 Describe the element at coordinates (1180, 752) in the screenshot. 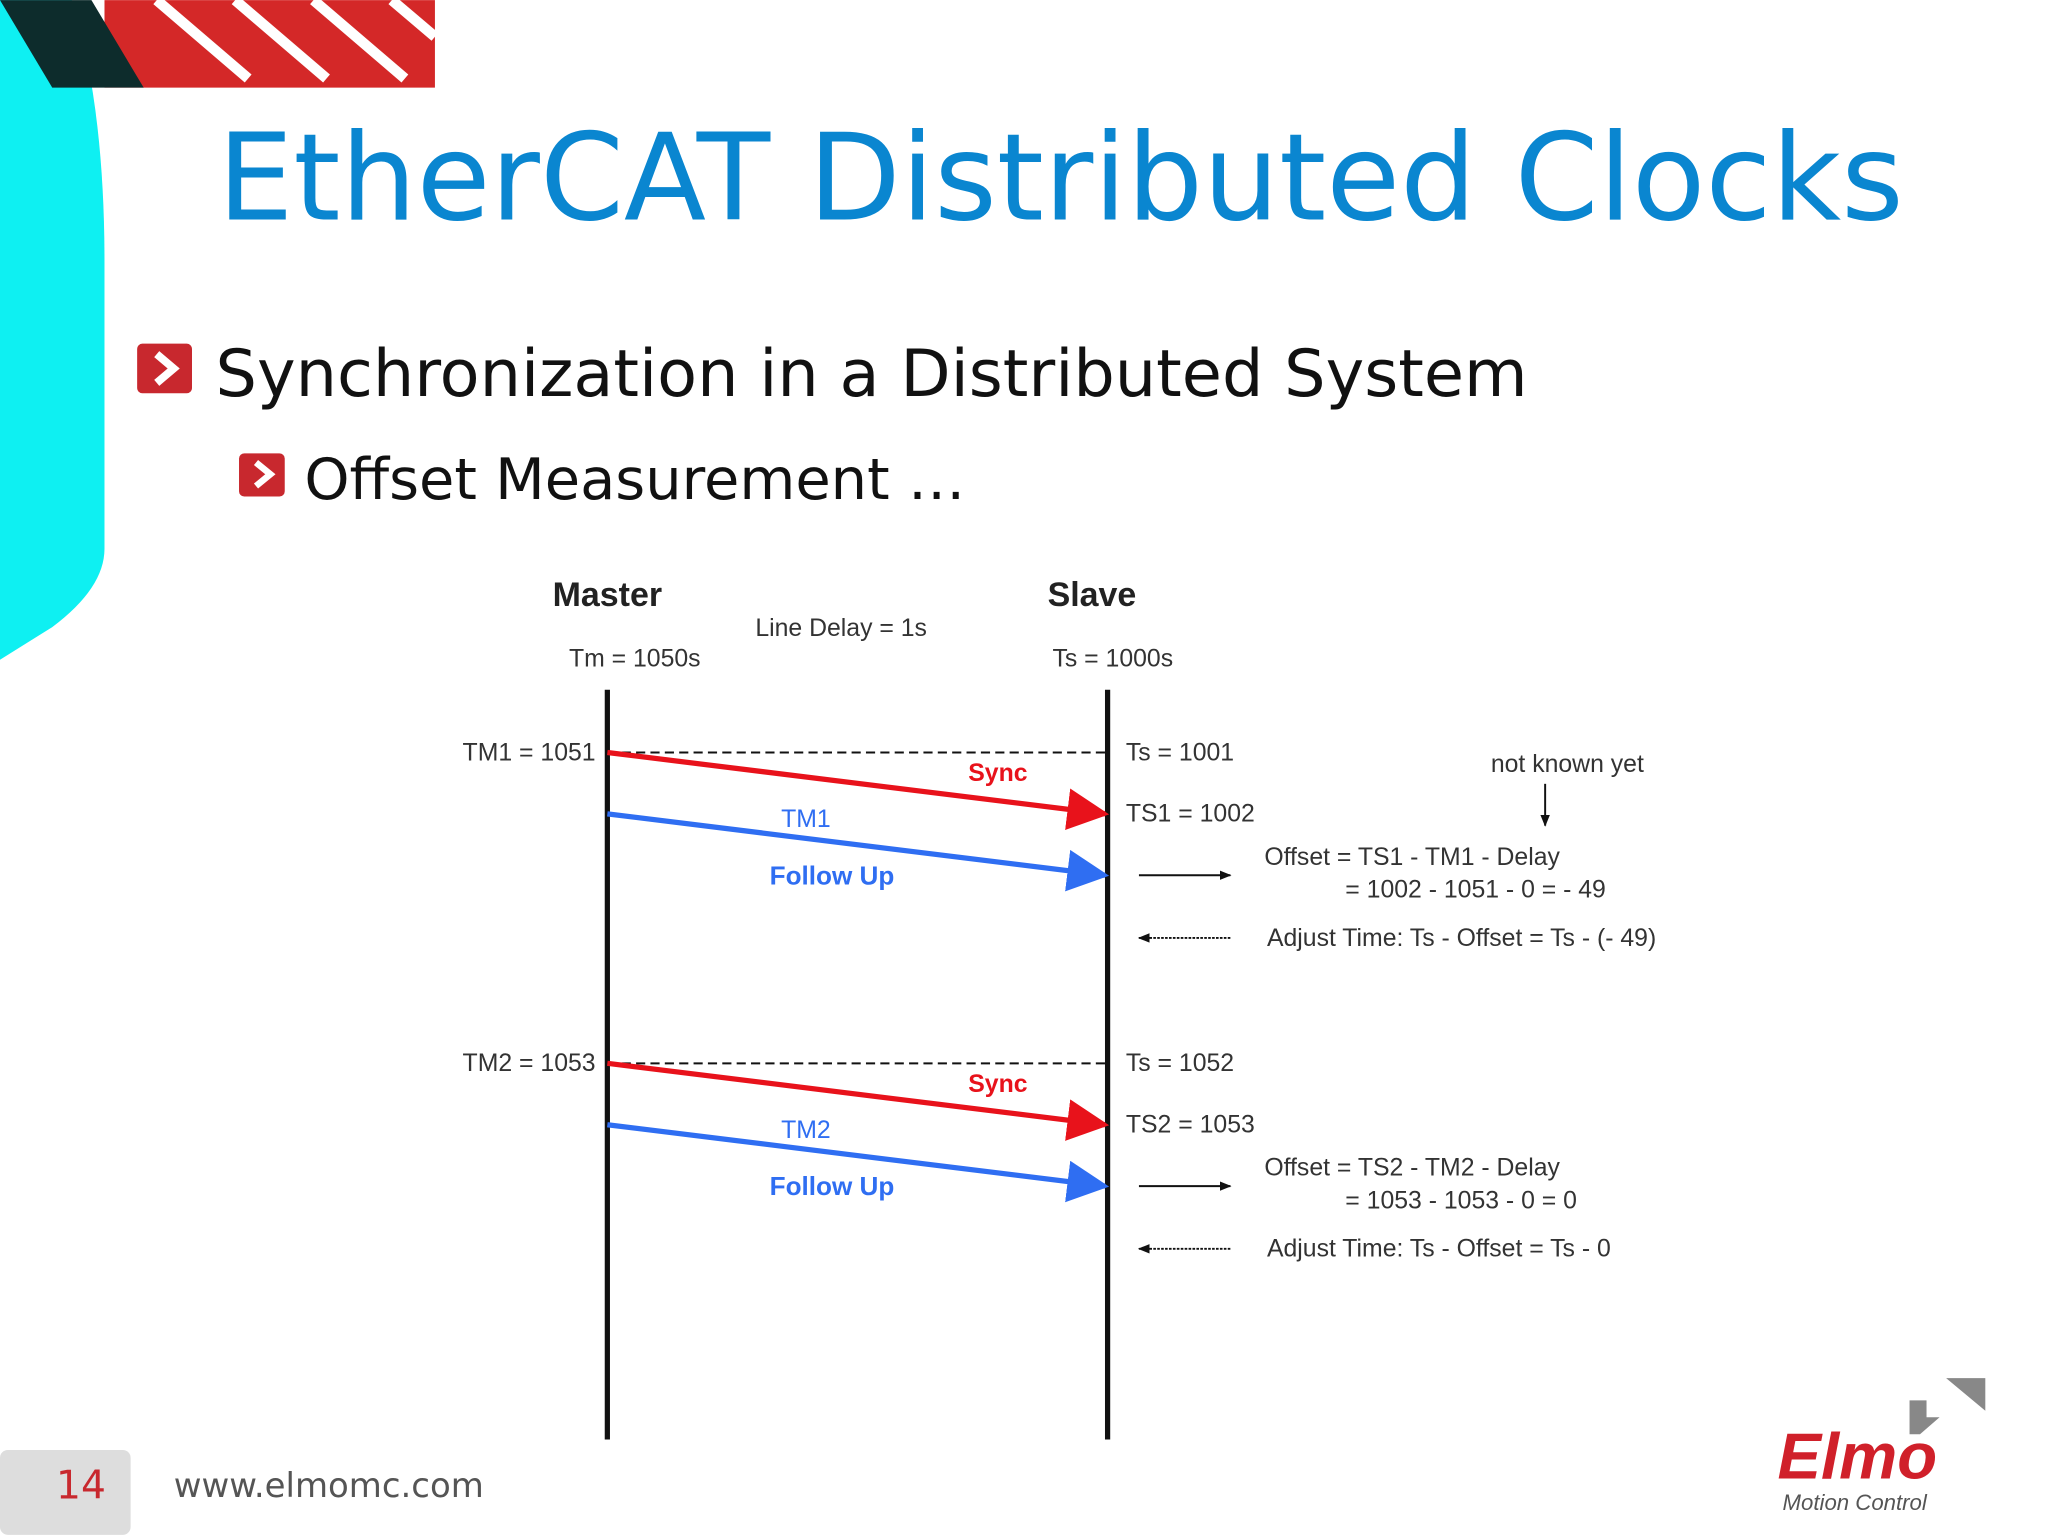

I see `slave-timestamp: Ts = 1001` at that location.